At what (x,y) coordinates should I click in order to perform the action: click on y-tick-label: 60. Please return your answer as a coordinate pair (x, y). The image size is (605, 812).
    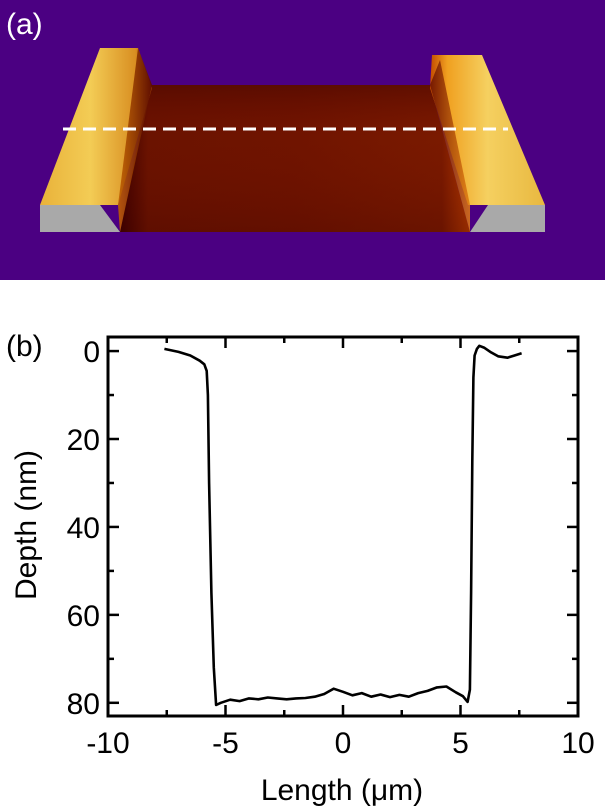
    Looking at the image, I should click on (83, 616).